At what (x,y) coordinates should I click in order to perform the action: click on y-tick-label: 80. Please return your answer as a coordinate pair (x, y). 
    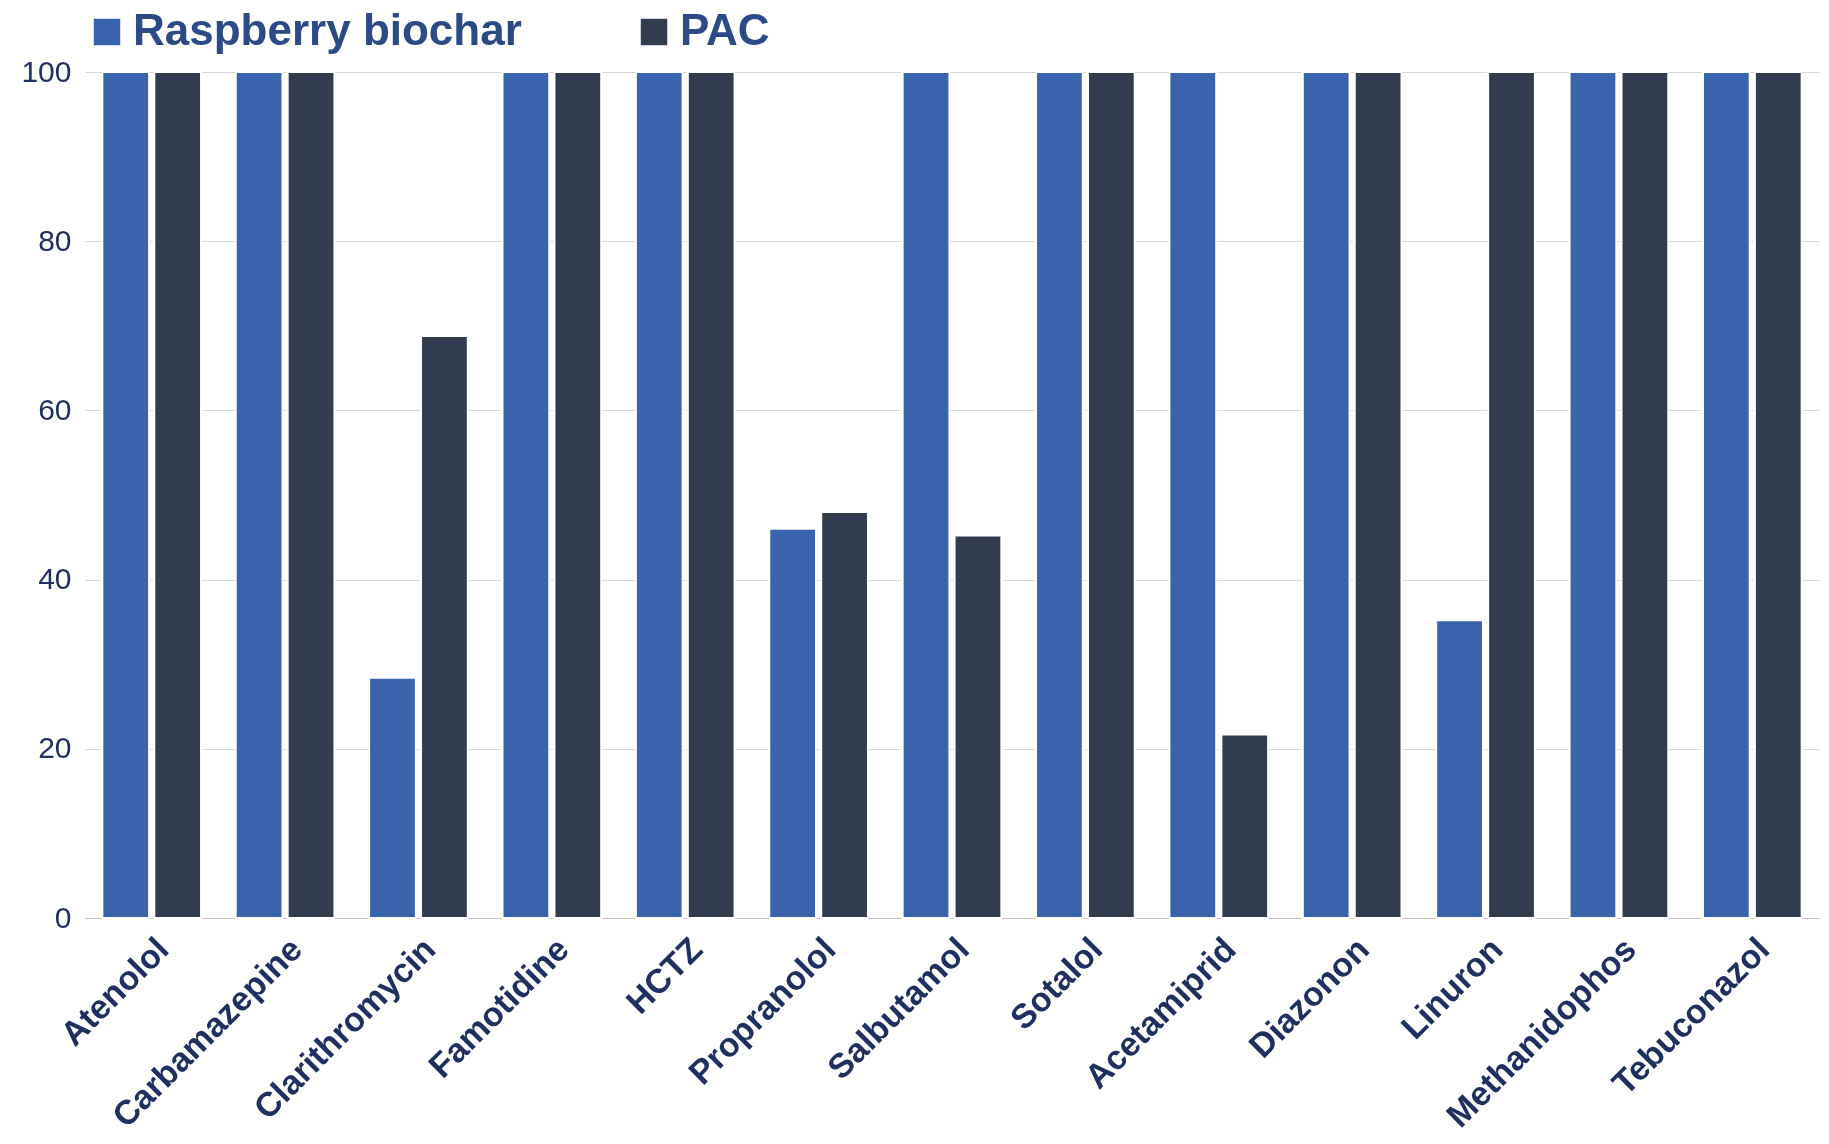
    Looking at the image, I should click on (55, 240).